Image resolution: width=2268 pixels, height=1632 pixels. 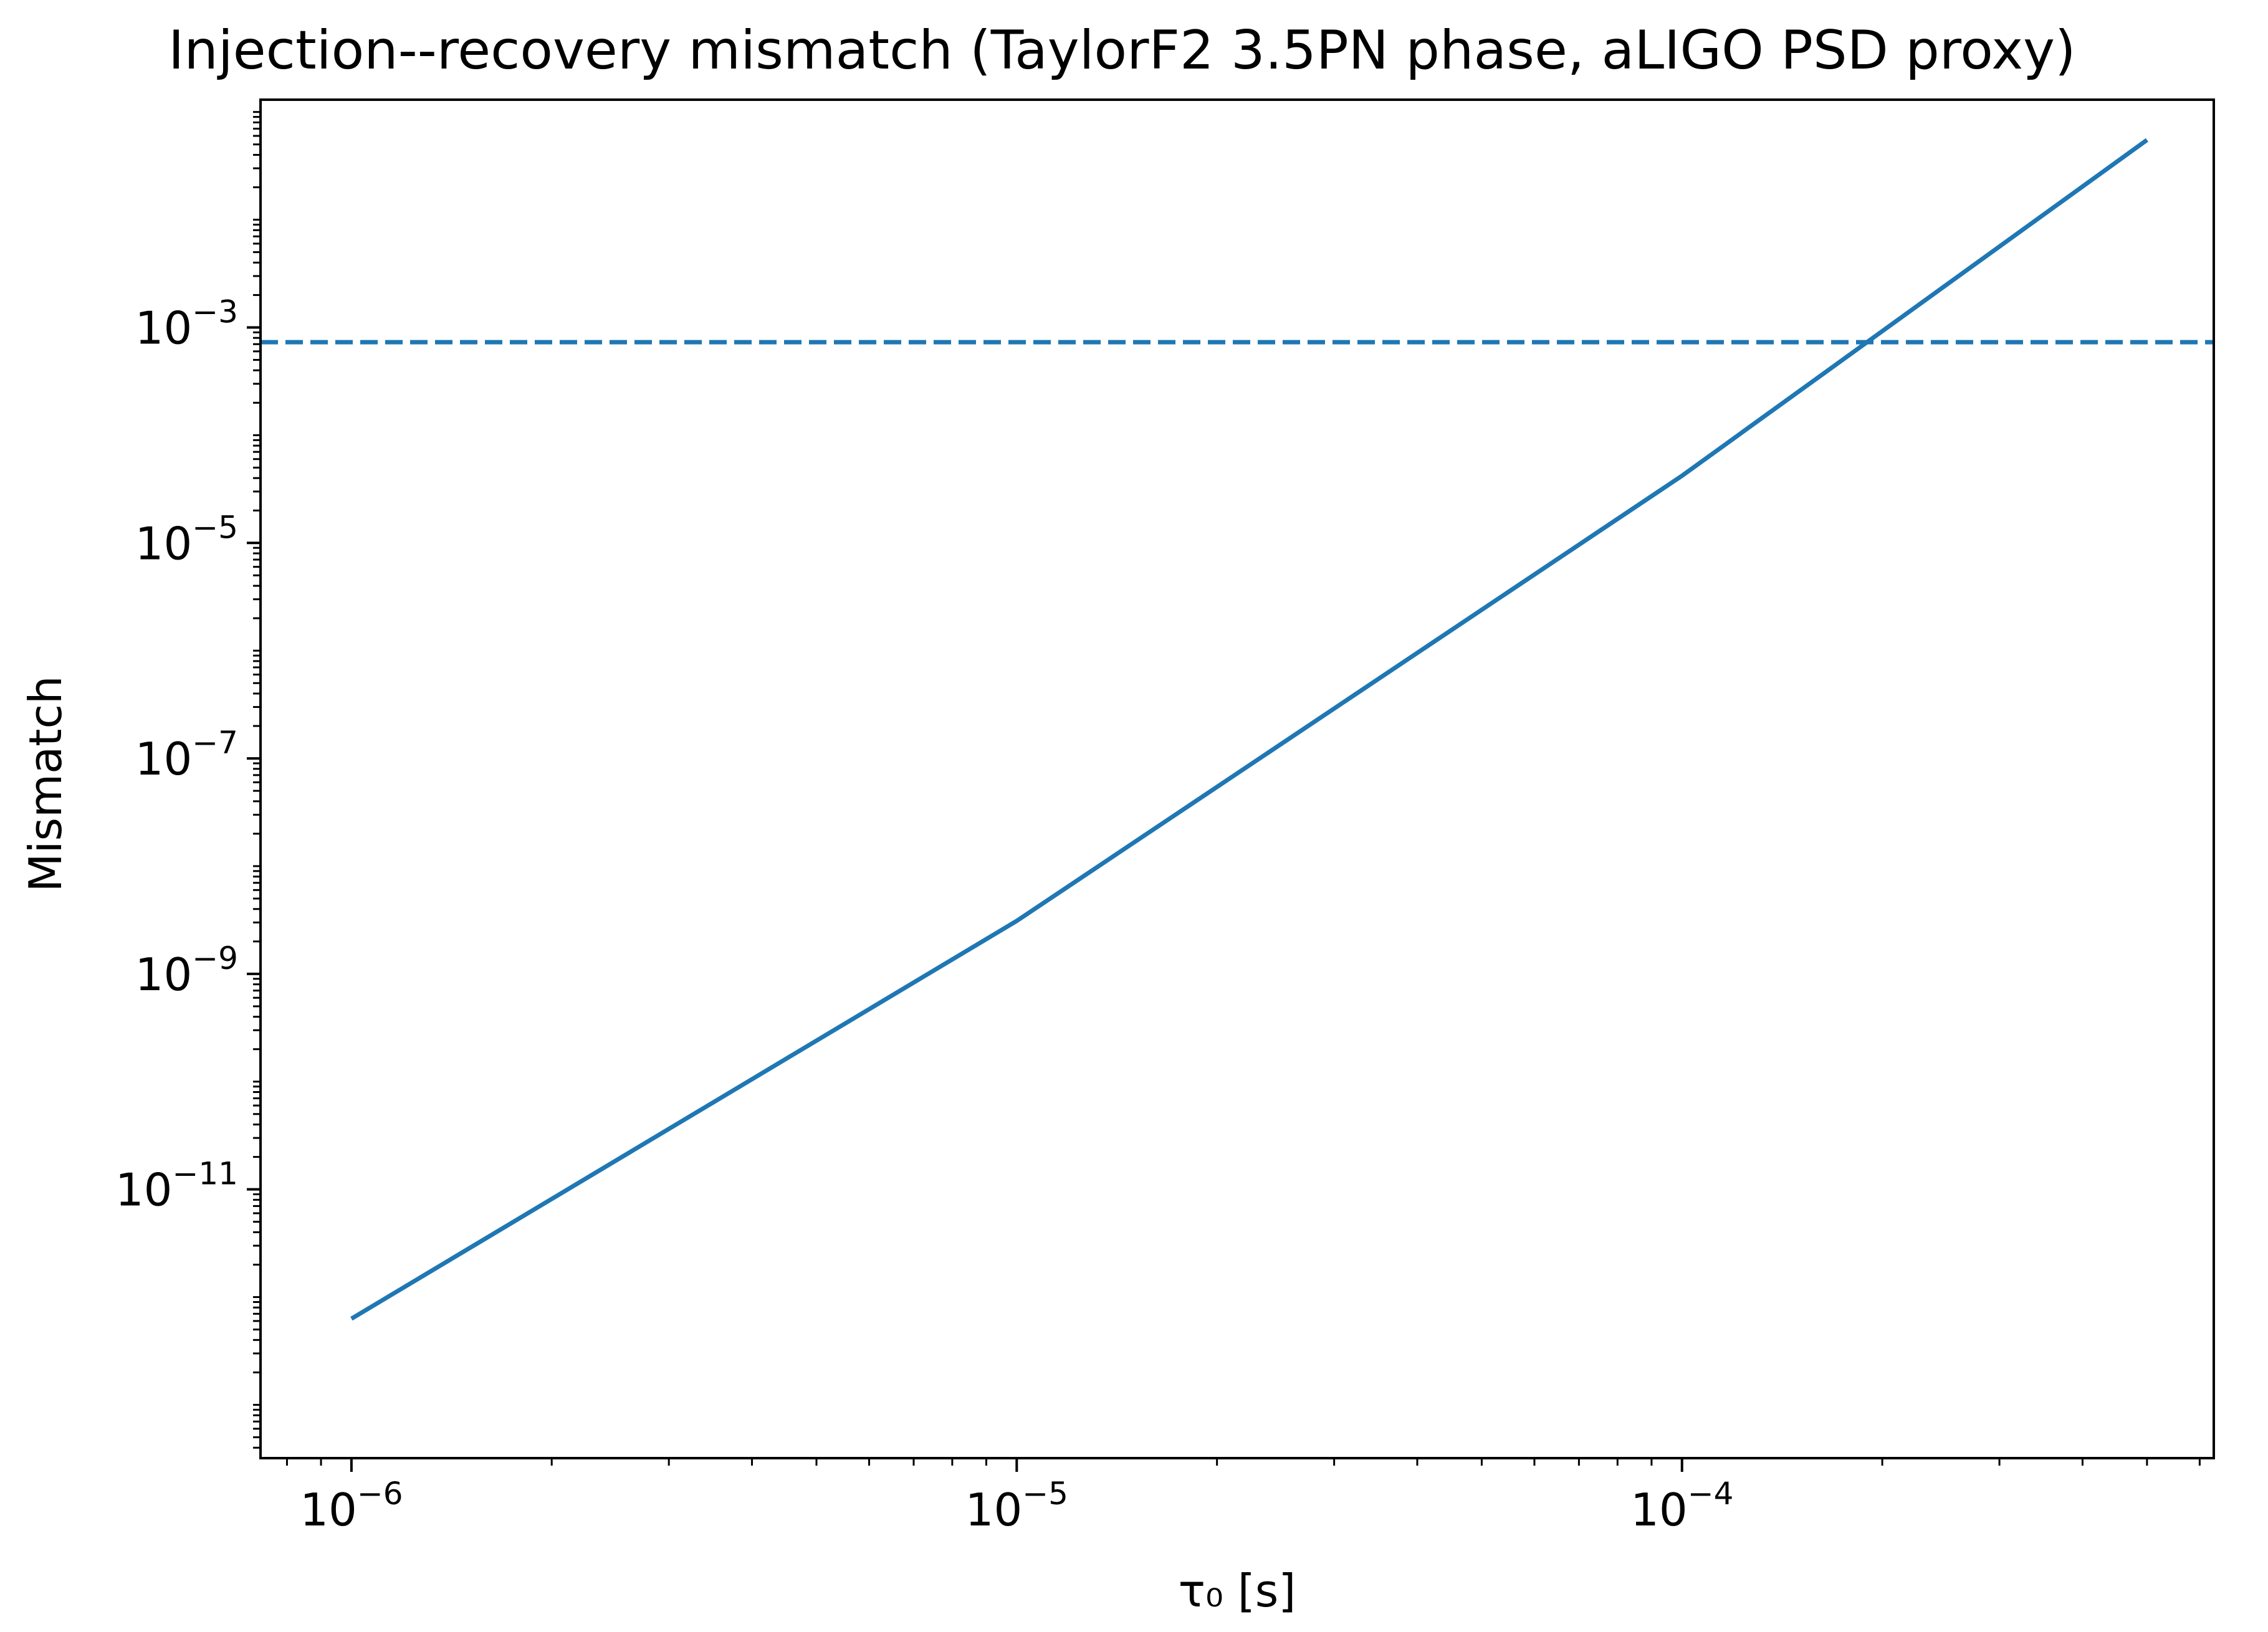 What do you see at coordinates (1237, 1591) in the screenshot?
I see `x-axis-label: τ₀ [s]` at bounding box center [1237, 1591].